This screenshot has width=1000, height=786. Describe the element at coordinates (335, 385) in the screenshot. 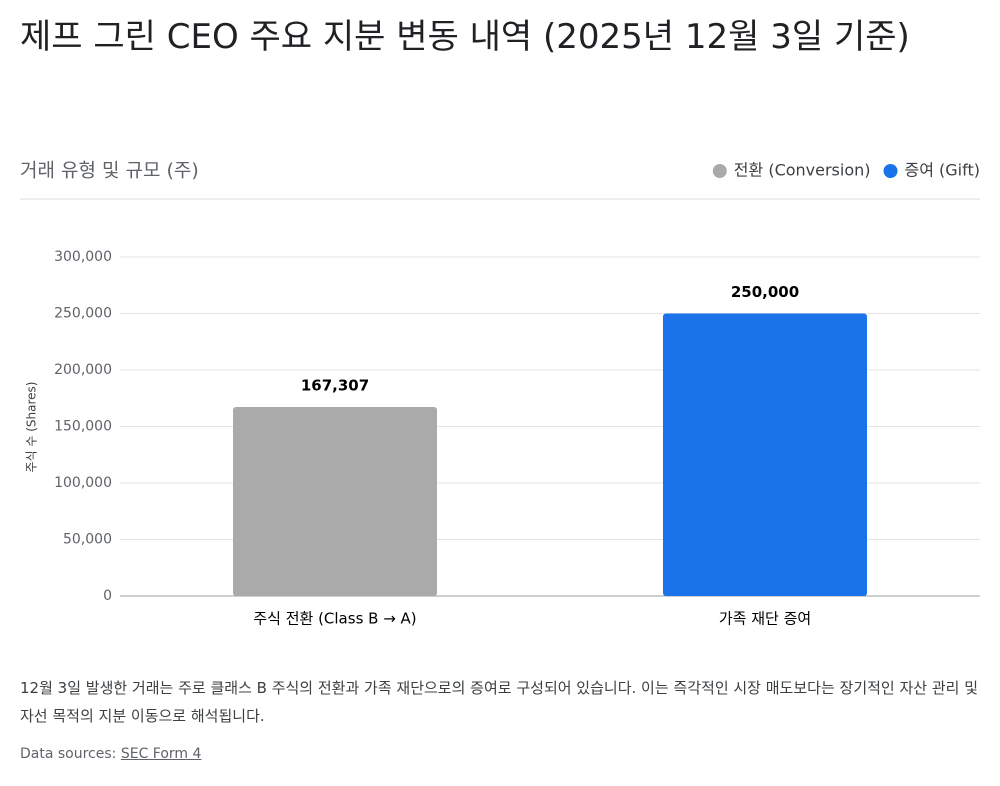

I see `value-label: 167,307` at that location.